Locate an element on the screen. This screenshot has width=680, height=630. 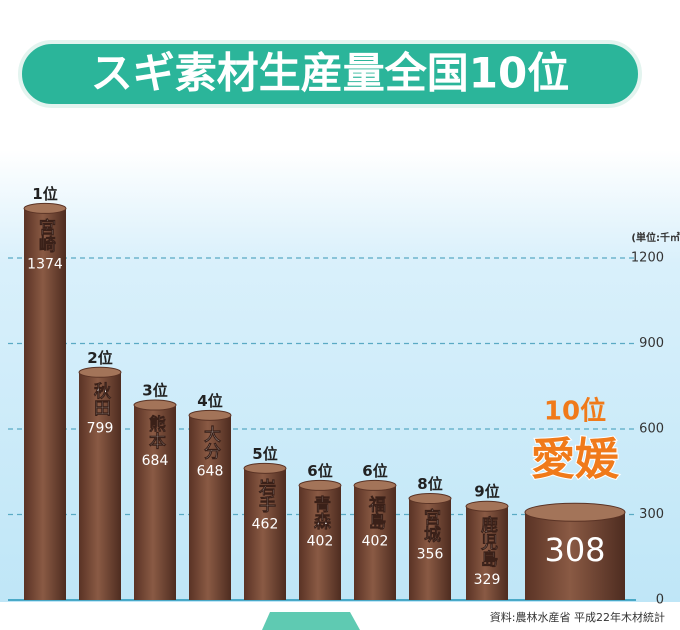
value-label: 684 is located at coordinates (155, 461).